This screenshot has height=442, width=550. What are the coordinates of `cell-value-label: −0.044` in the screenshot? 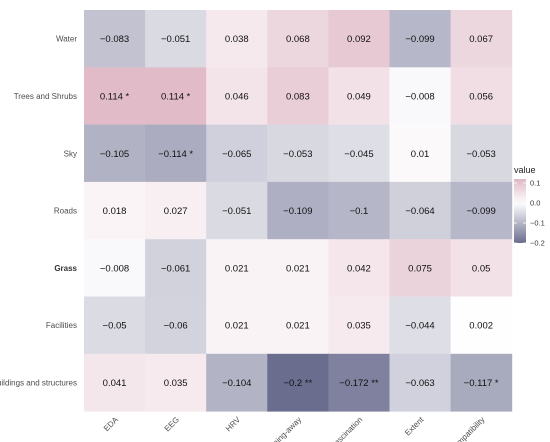 It's located at (419, 326).